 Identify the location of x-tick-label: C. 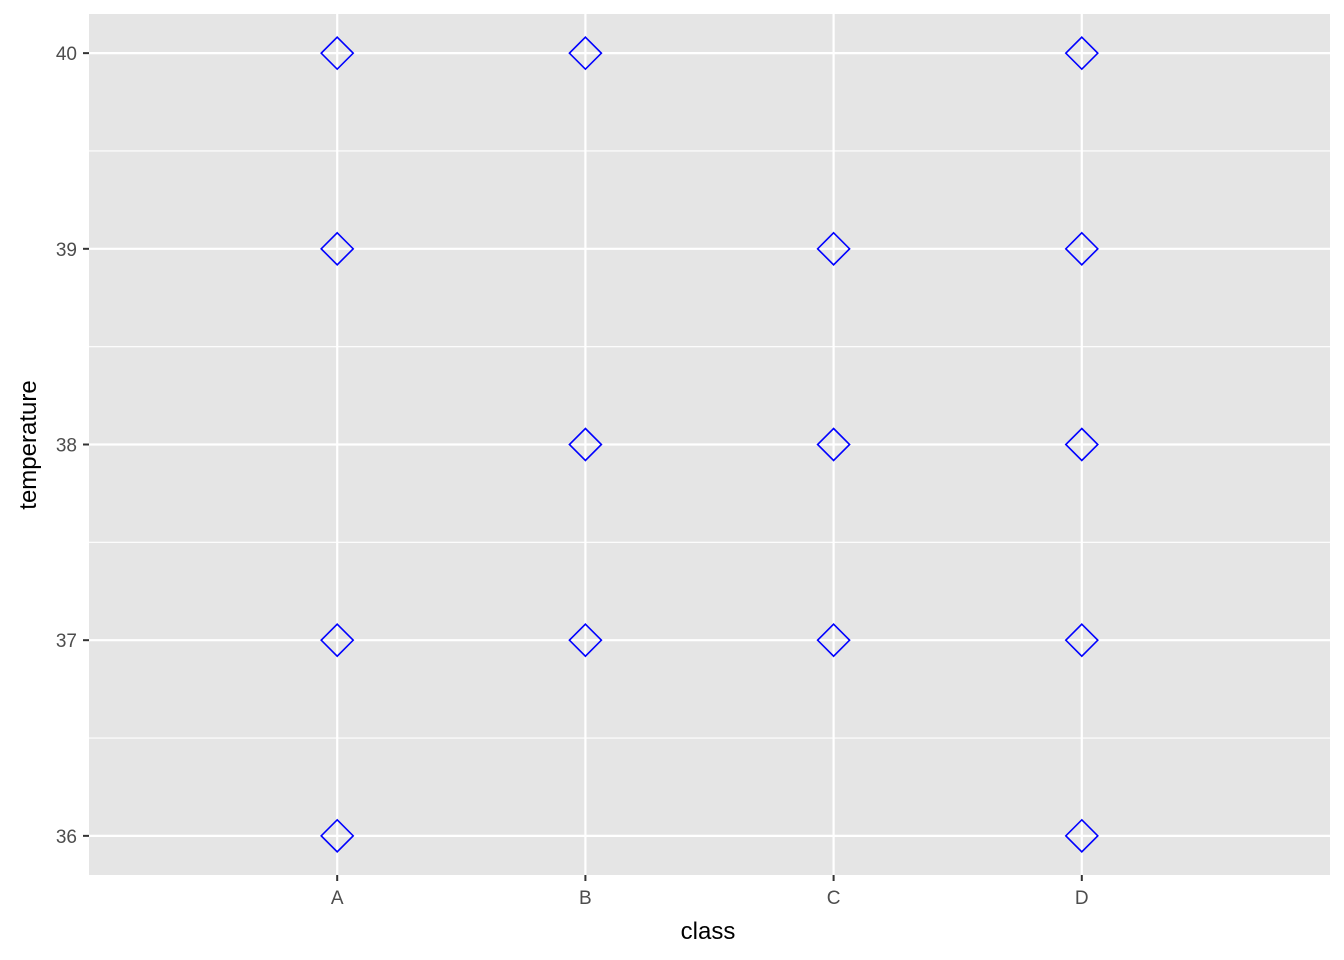
(834, 898).